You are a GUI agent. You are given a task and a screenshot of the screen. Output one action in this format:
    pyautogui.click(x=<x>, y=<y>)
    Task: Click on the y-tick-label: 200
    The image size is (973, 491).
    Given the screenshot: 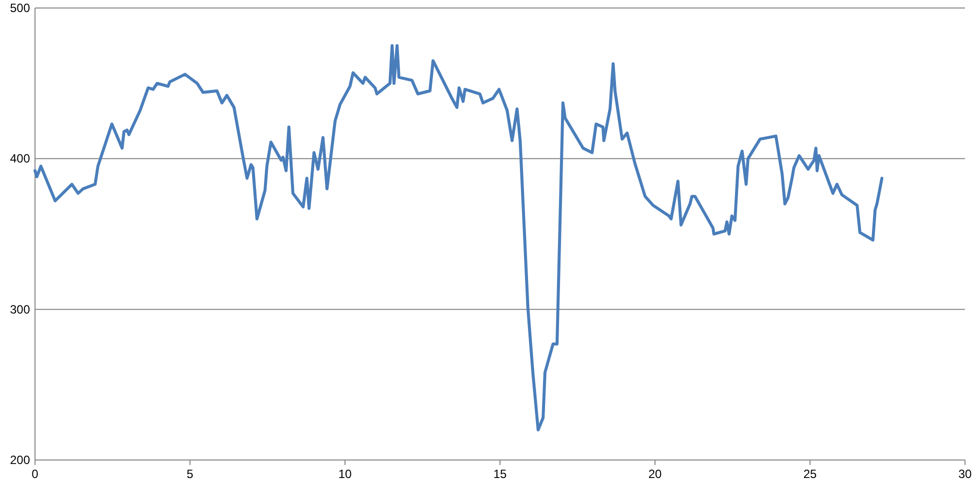 What is the action you would take?
    pyautogui.click(x=20, y=460)
    